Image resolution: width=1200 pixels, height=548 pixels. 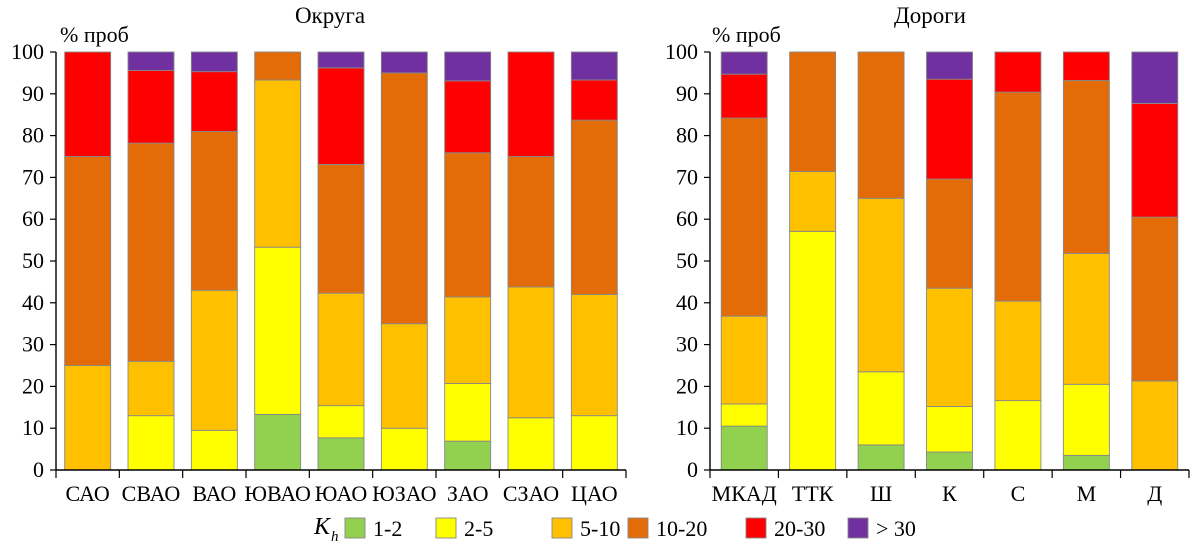 What do you see at coordinates (277, 493) in the screenshot?
I see `category-label: ЮВАО` at bounding box center [277, 493].